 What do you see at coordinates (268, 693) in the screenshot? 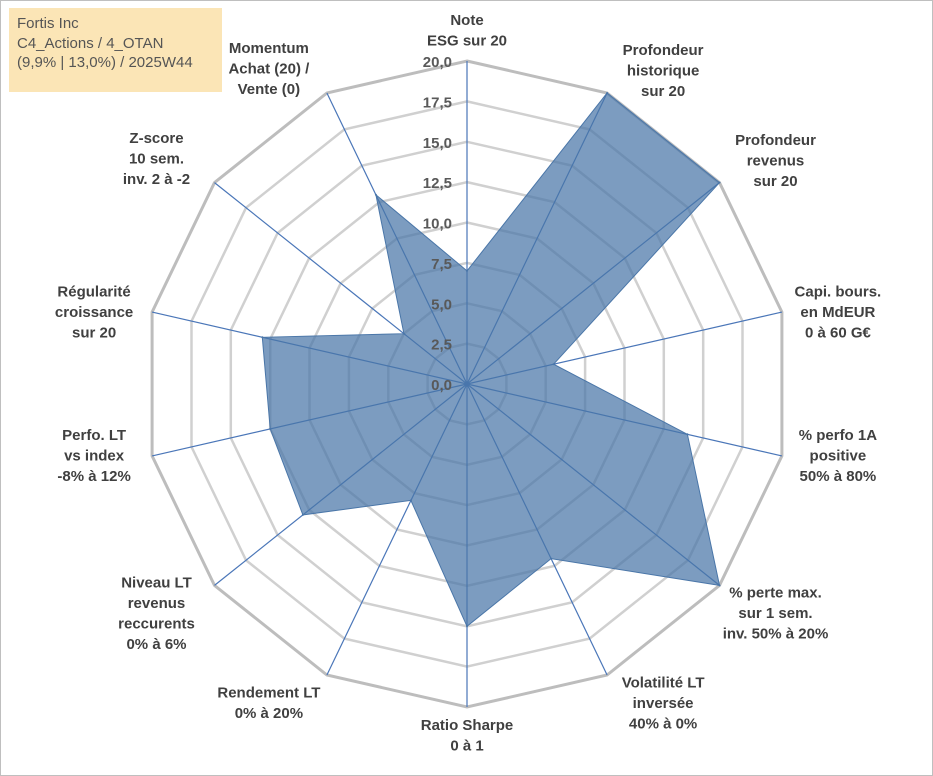
I see `axis-label-line: Rendement LT` at bounding box center [268, 693].